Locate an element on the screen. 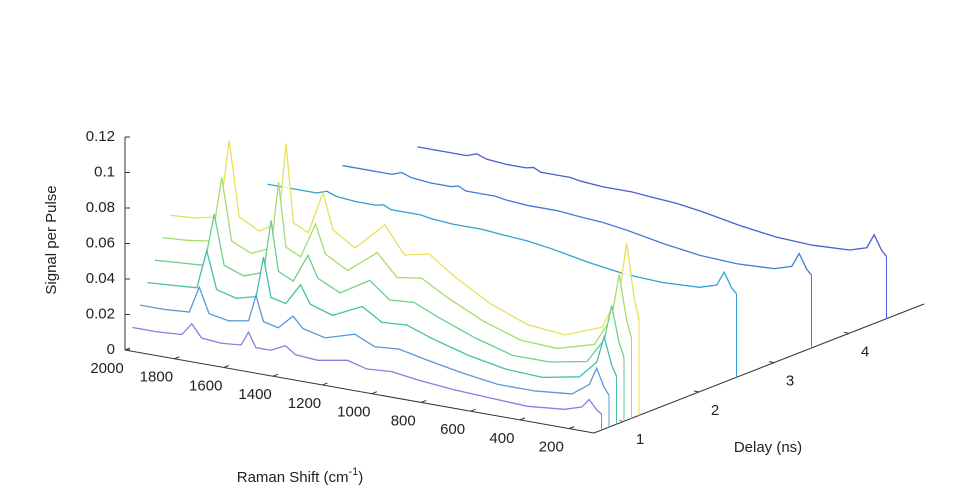  x-tick-label: 600 is located at coordinates (452, 429).